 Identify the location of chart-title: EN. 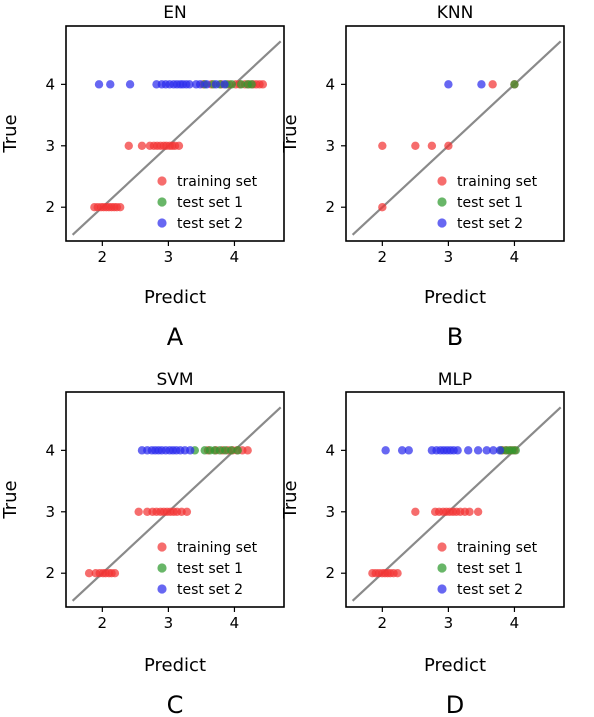
(174, 13).